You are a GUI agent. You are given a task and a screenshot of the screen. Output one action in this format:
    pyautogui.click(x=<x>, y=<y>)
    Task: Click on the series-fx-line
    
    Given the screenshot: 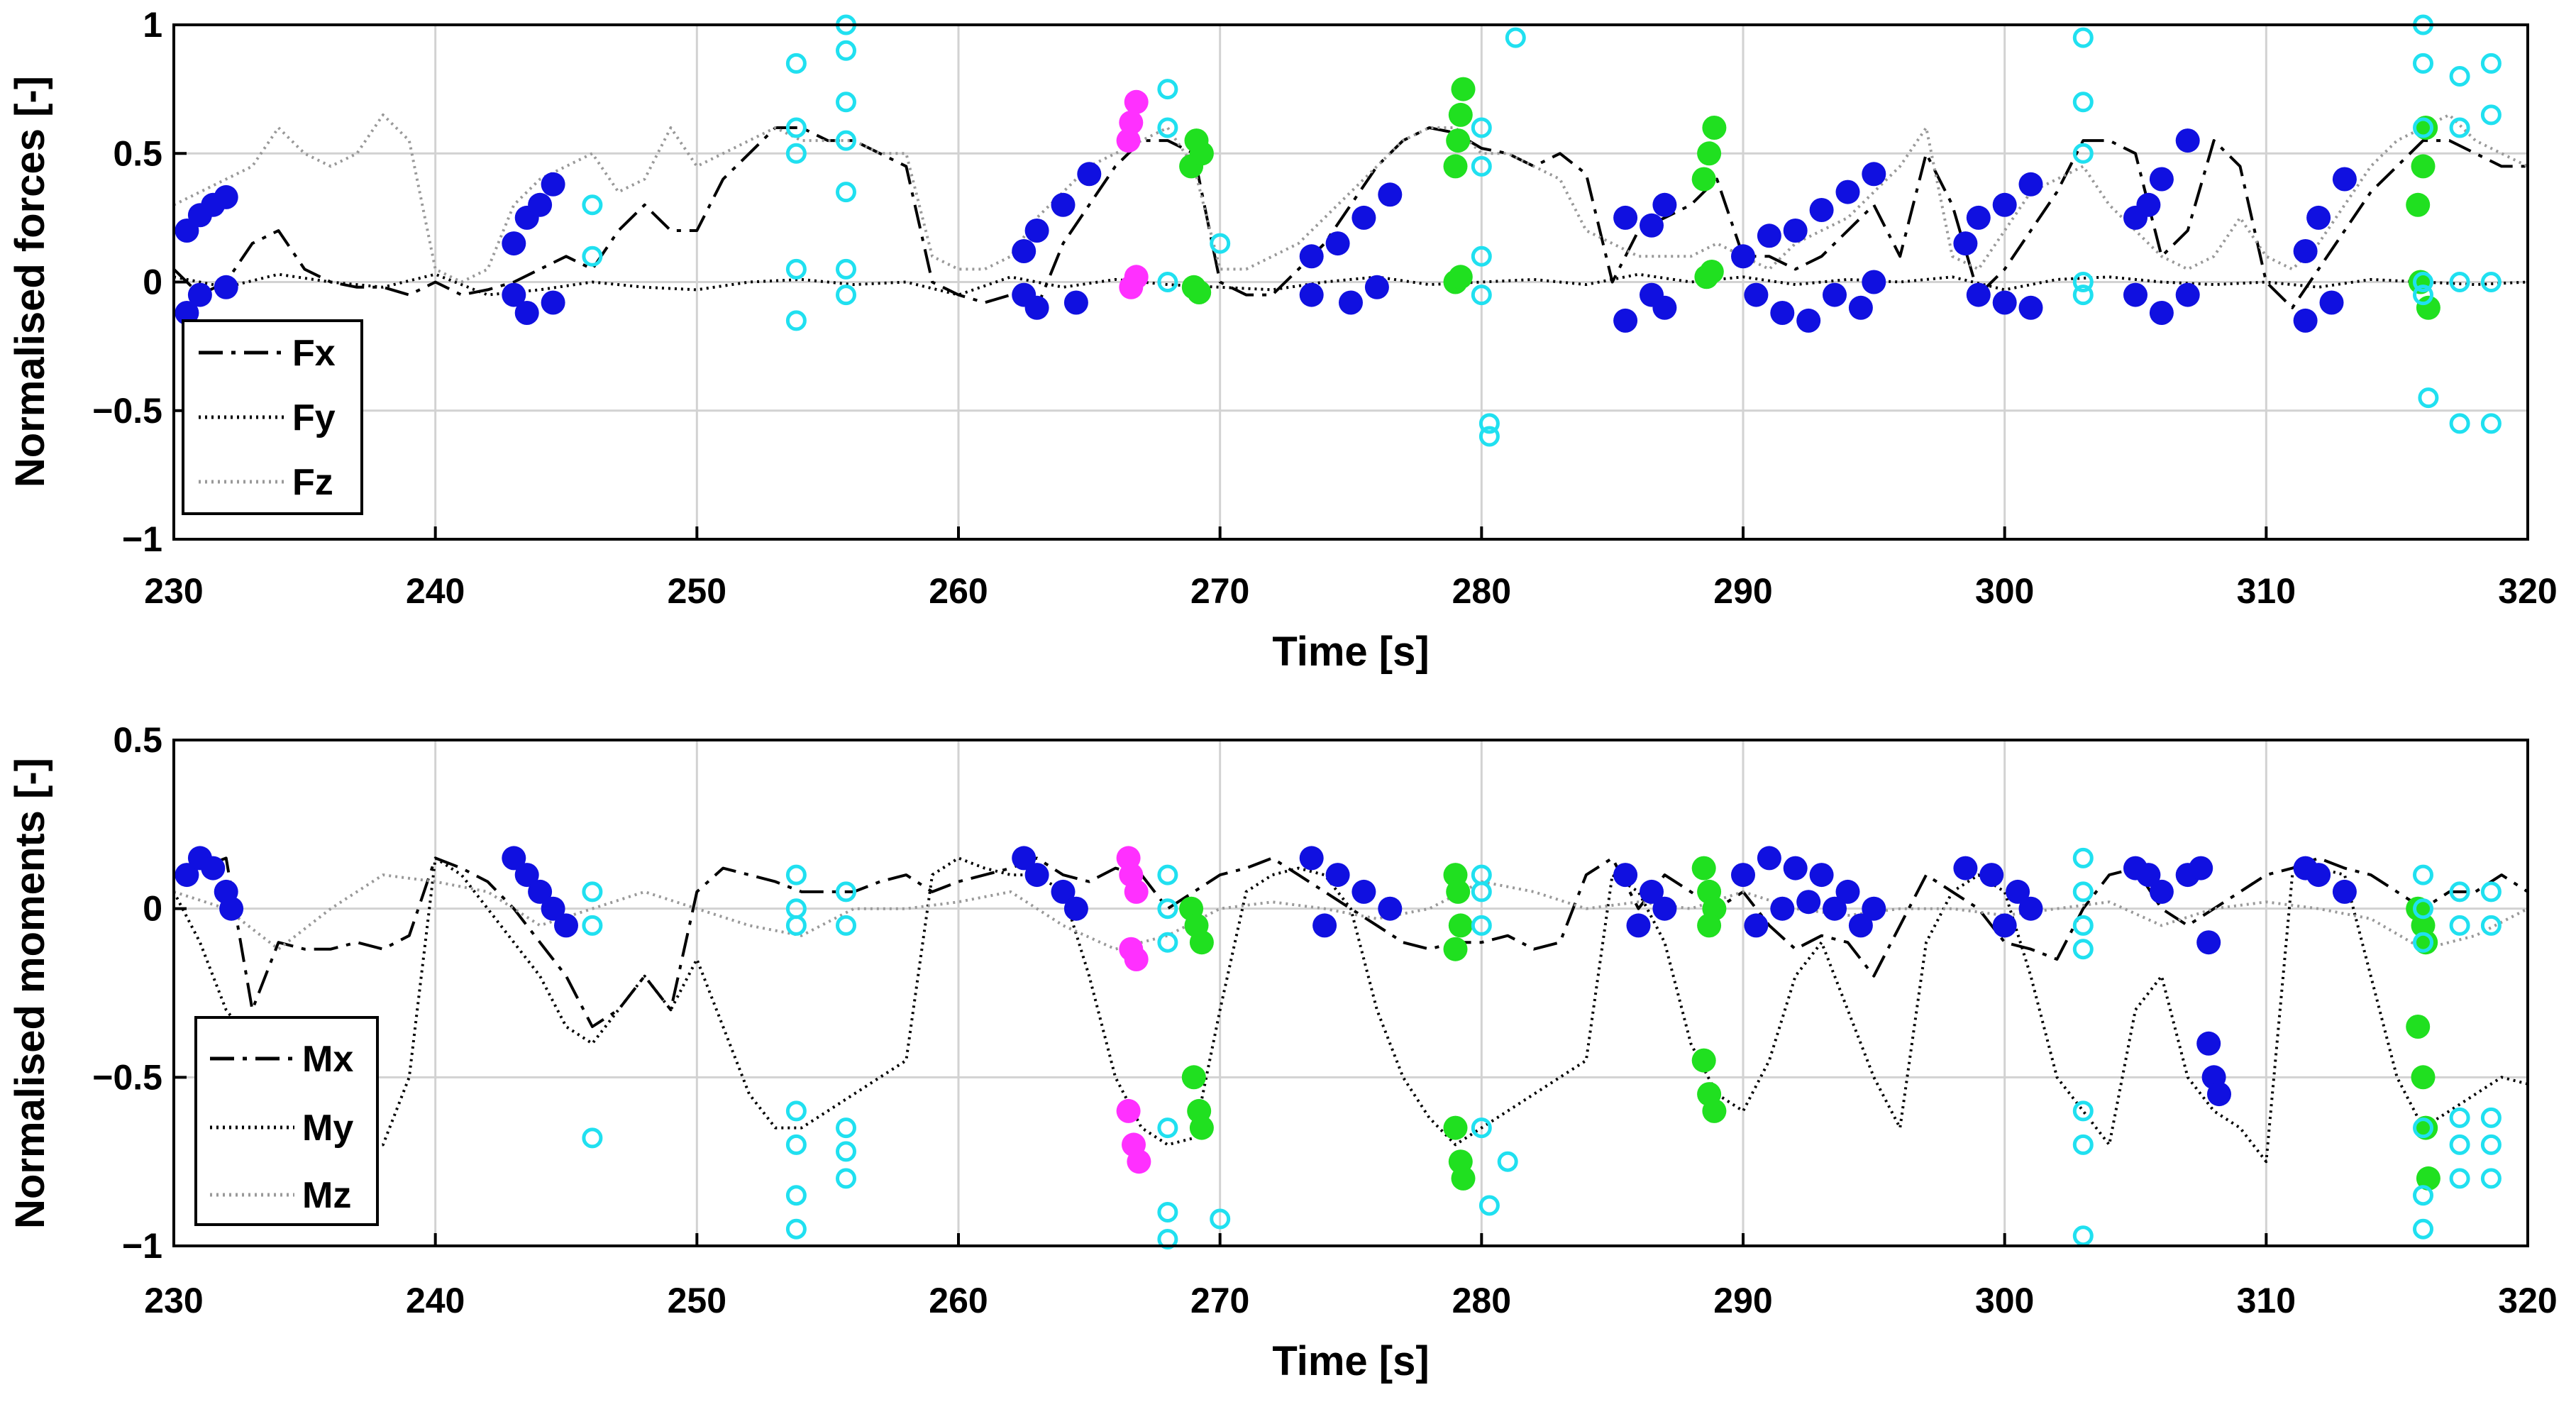 What is the action you would take?
    pyautogui.click(x=1350, y=217)
    